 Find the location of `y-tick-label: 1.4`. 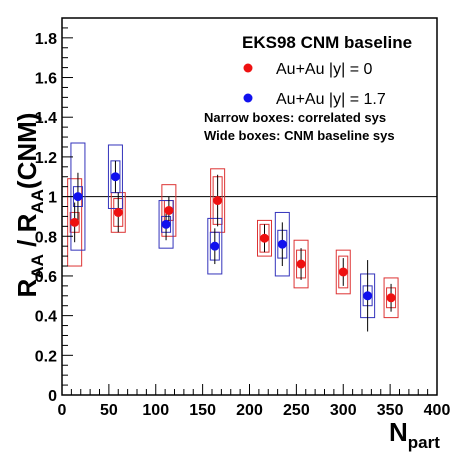

y-tick-label: 1.4 is located at coordinates (46, 118).